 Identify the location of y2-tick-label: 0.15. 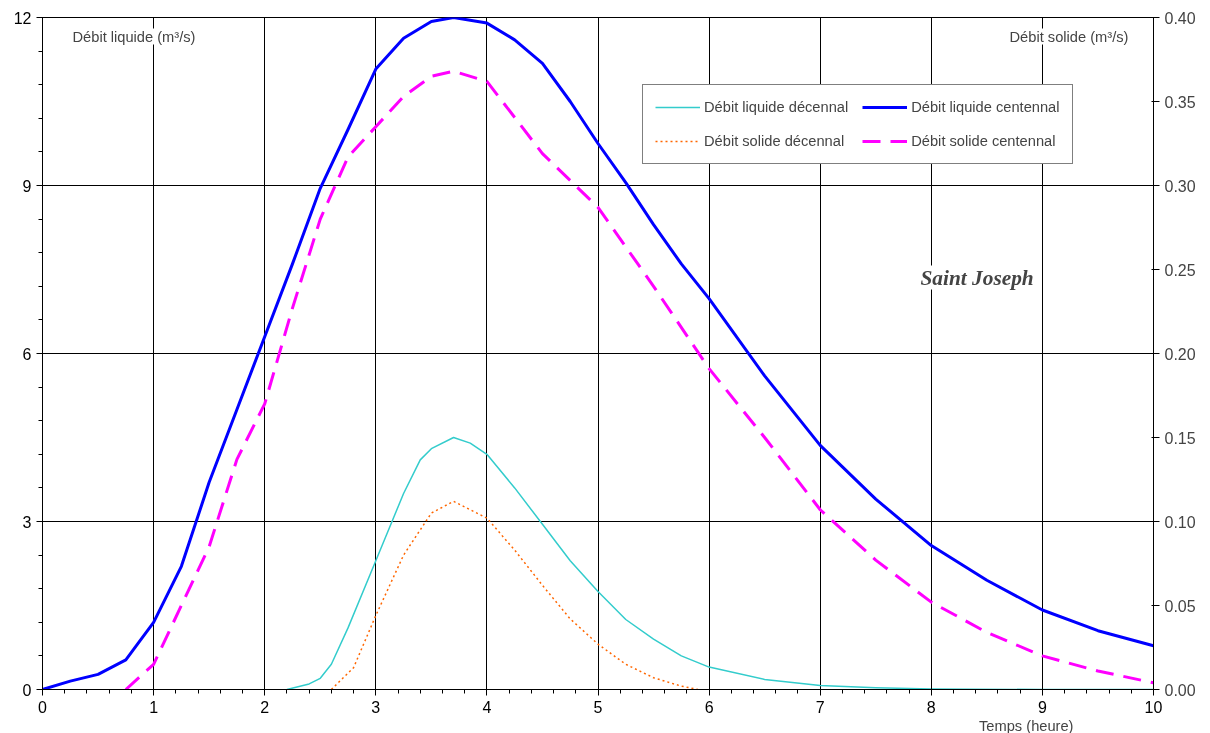
(1180, 438).